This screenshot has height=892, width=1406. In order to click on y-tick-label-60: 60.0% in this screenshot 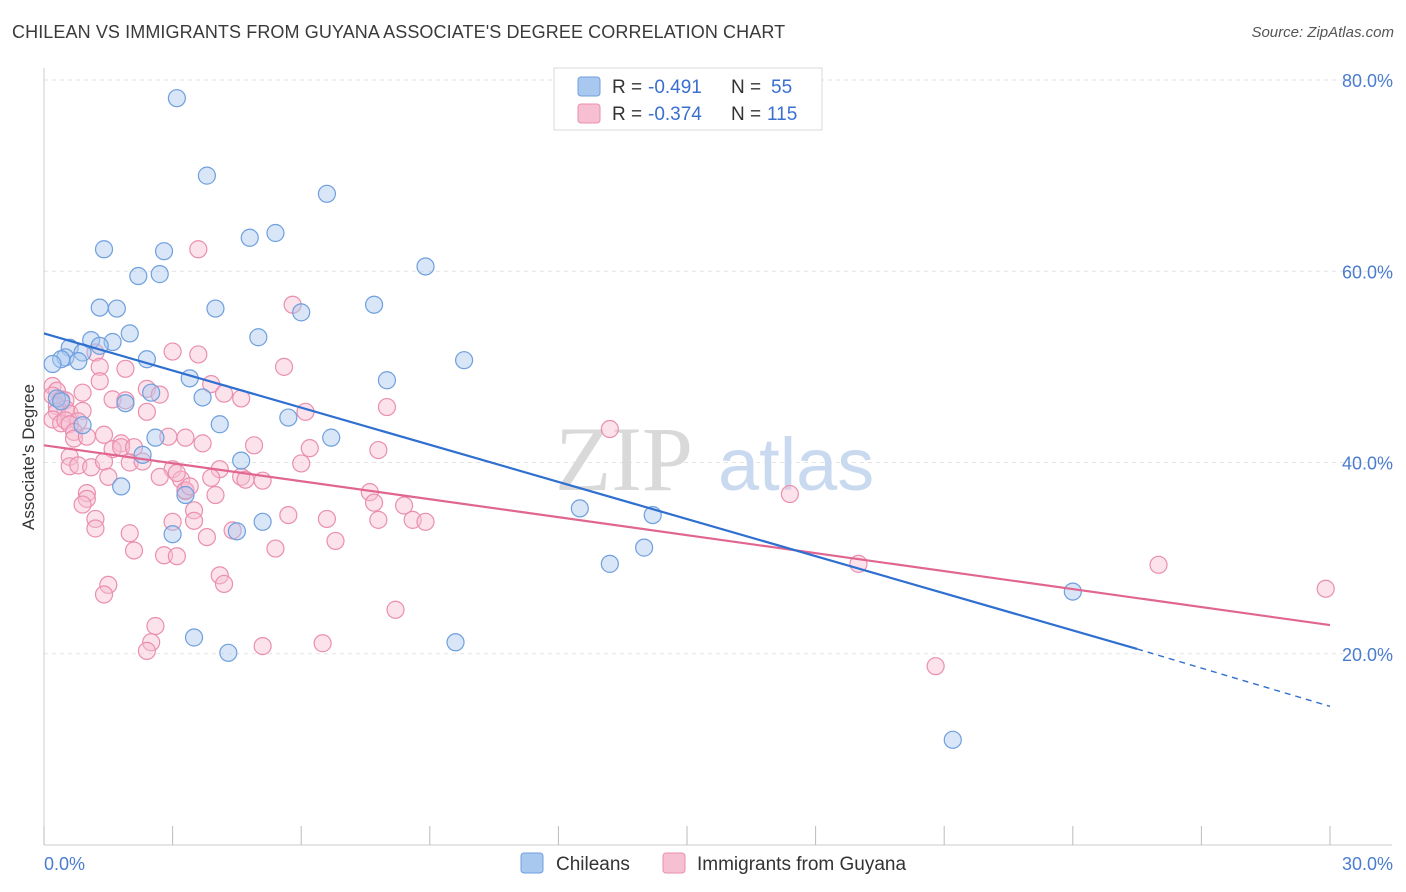, I will do `click(1367, 272)`.